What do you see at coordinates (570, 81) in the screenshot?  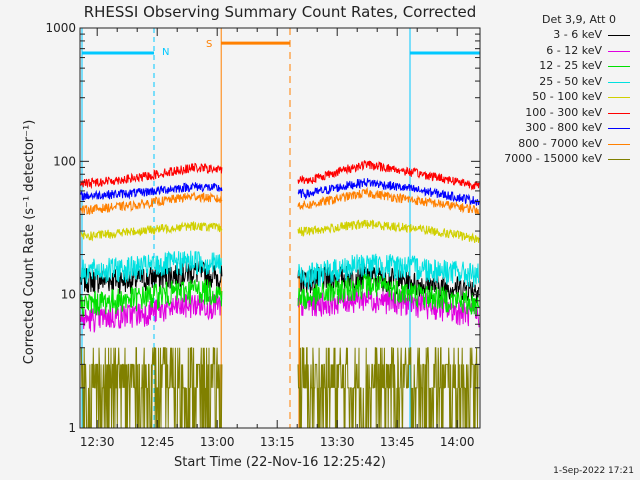 I see `legend-entry-label: 25 - 50 keV` at bounding box center [570, 81].